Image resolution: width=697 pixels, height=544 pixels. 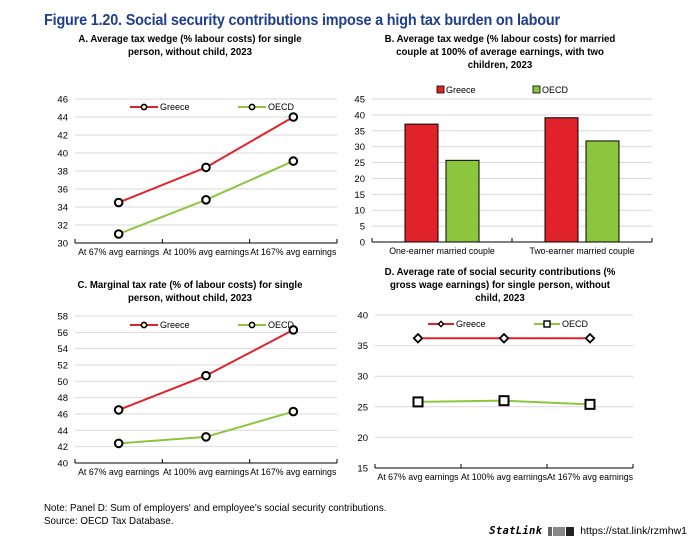 What do you see at coordinates (633, 531) in the screenshot?
I see `statlink-url: https://stat.link/rzmhw1` at bounding box center [633, 531].